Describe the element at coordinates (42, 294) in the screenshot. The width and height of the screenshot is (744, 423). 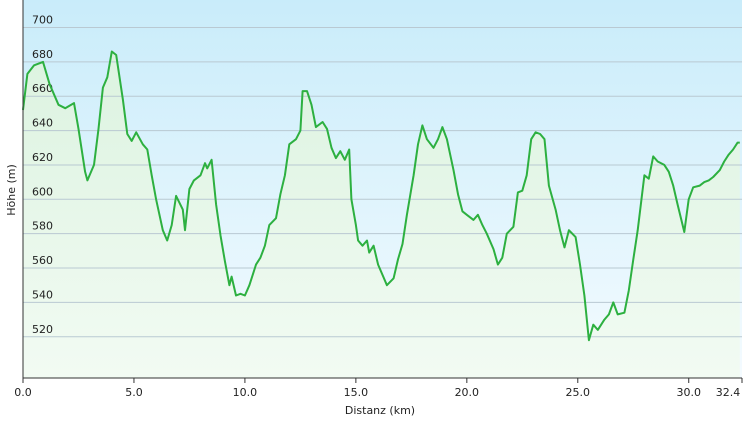
I see `y-tick-label: 540` at that location.